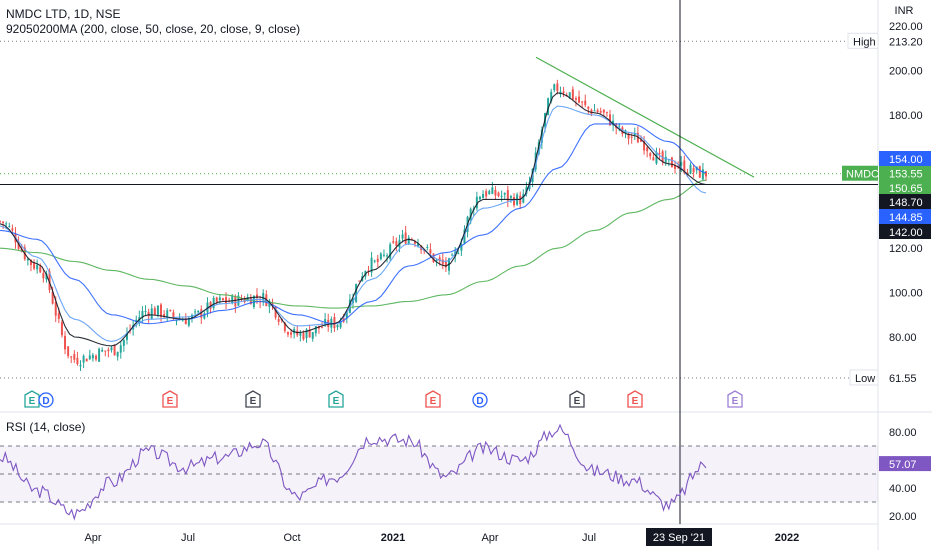 Image resolution: width=932 pixels, height=555 pixels. Describe the element at coordinates (903, 517) in the screenshot. I see `rsi-tick-label: 20.00` at that location.